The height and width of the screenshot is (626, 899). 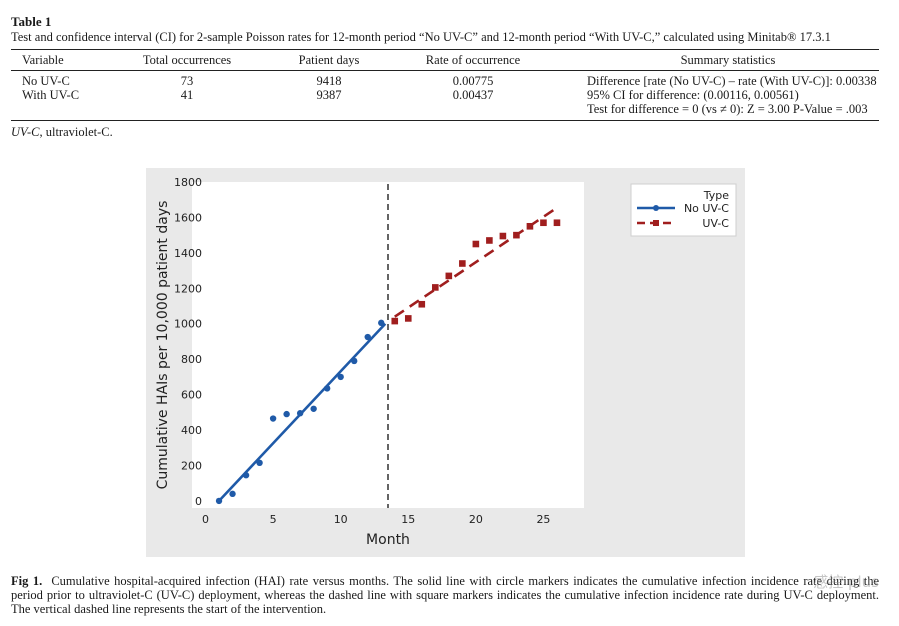 I want to click on row-total: 73, so click(x=187, y=81).